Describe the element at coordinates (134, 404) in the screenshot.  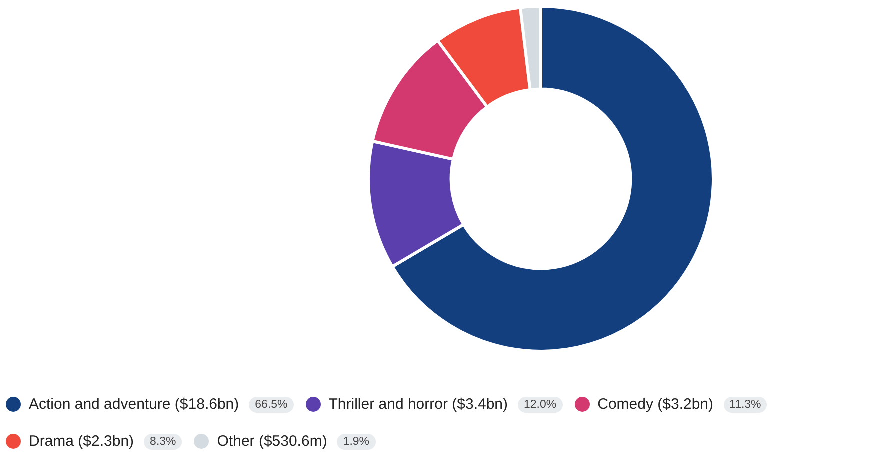
I see `legend-label: Action and adventure ($18.6bn)` at that location.